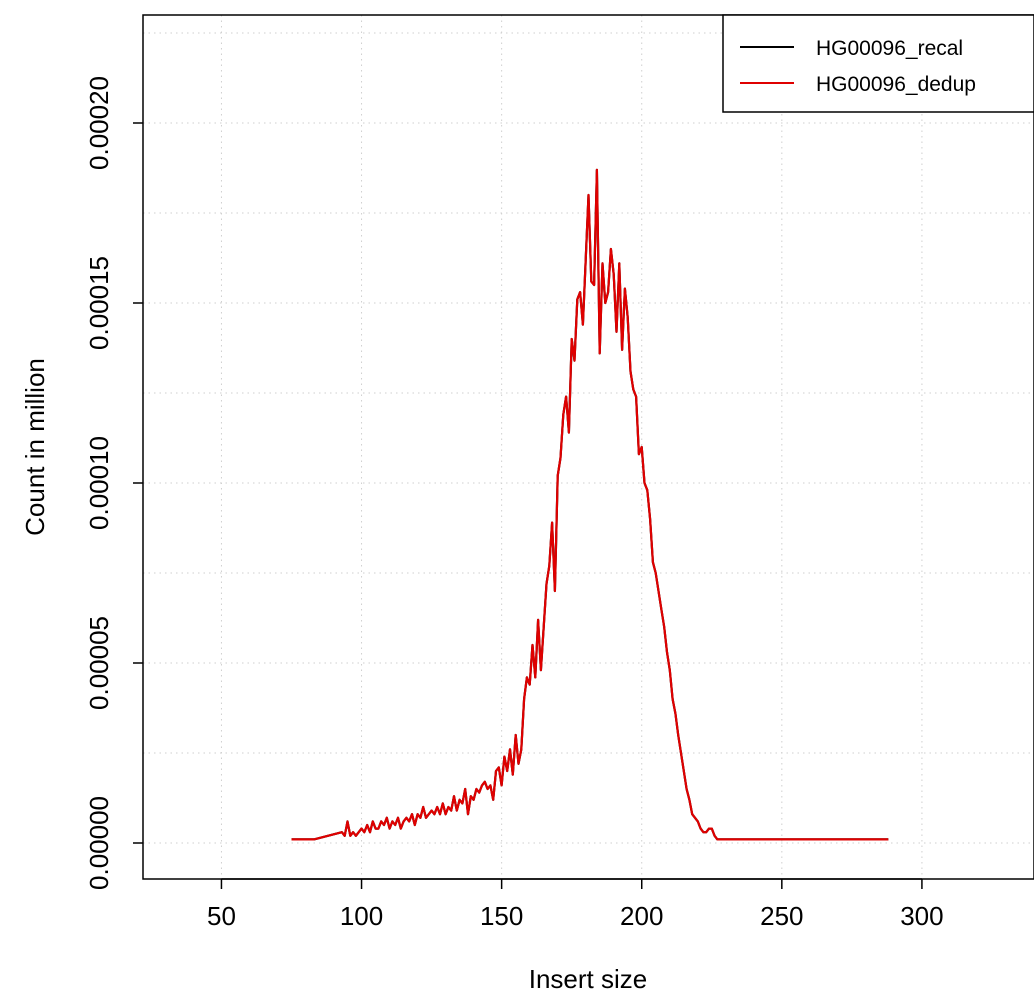 The width and height of the screenshot is (1034, 1003). What do you see at coordinates (99, 123) in the screenshot?
I see `y-tick-label: 0.00020` at bounding box center [99, 123].